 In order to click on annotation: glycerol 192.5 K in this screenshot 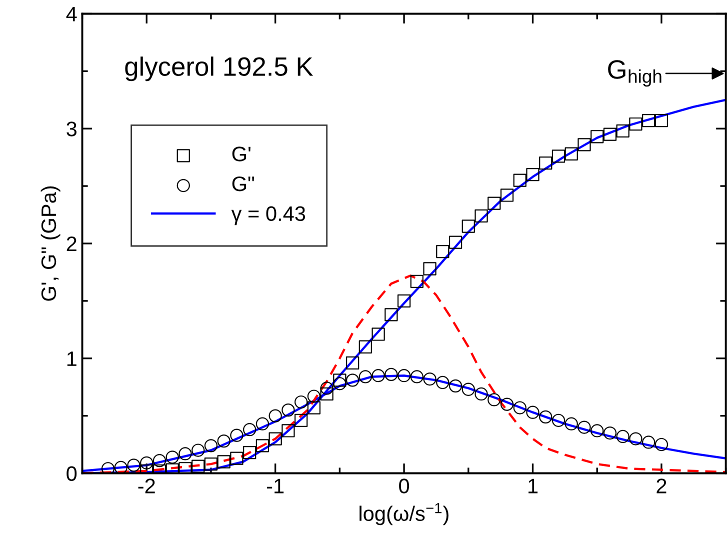, I will do `click(219, 69)`.